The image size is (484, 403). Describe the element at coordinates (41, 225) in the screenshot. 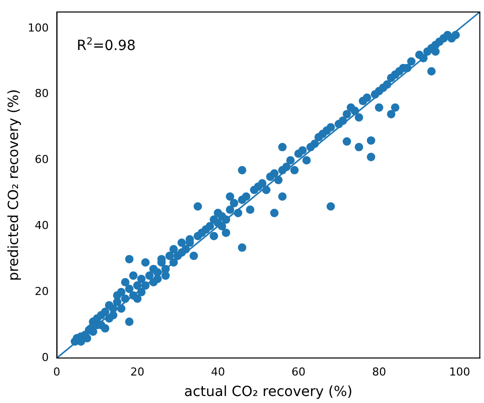

I see `y-tick-label: 40` at that location.